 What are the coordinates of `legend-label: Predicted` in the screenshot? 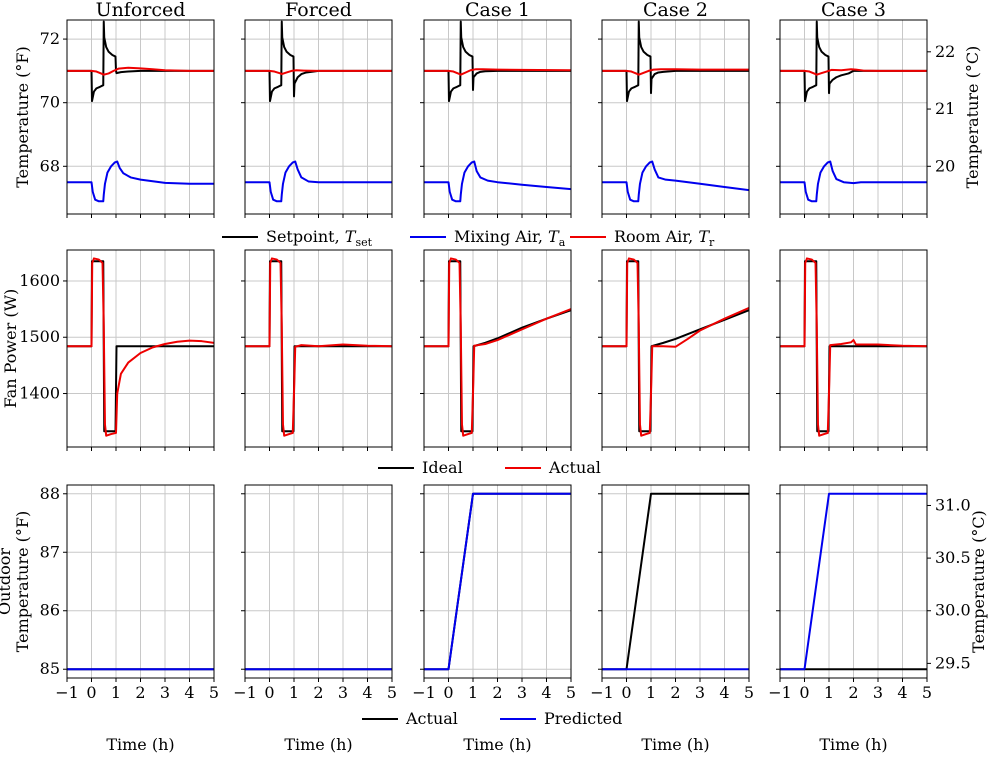 It's located at (583, 718).